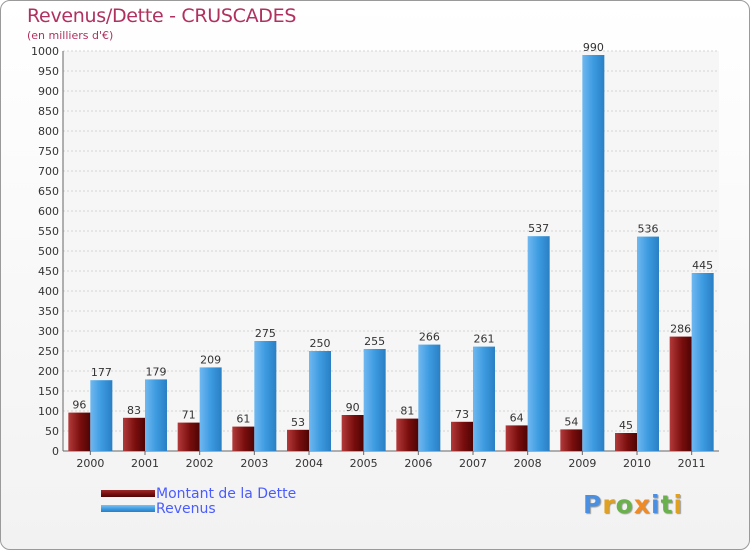 This screenshot has width=750, height=550. I want to click on x-tick-label: 2008, so click(528, 463).